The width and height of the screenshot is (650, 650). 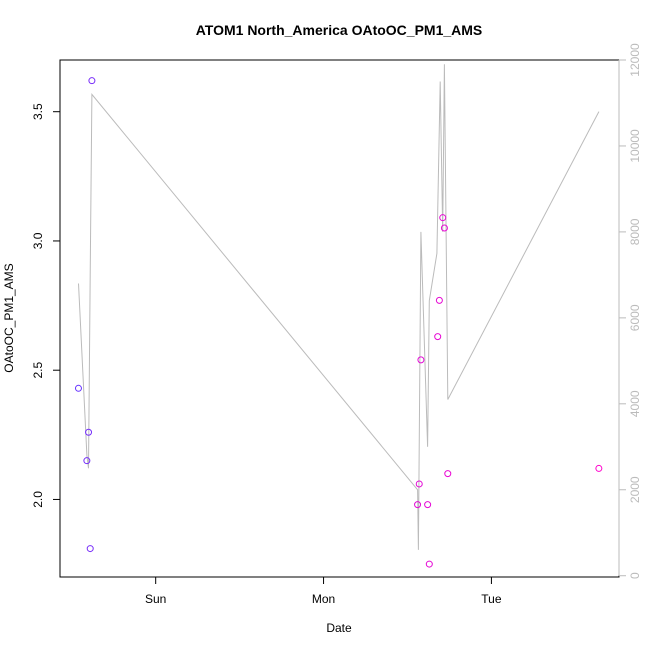 I want to click on y-axis-right: 0 2000 4000 6000 8000 10000 12000, so click(x=630, y=311).